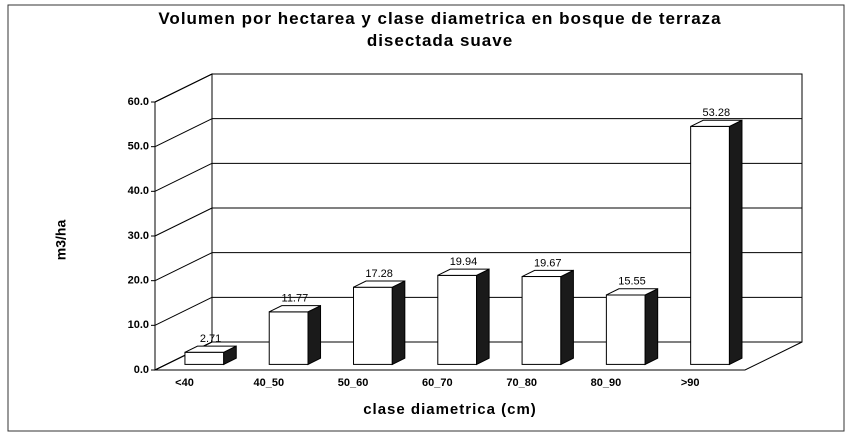  What do you see at coordinates (138, 147) in the screenshot?
I see `y-tick-label: 50.0` at bounding box center [138, 147].